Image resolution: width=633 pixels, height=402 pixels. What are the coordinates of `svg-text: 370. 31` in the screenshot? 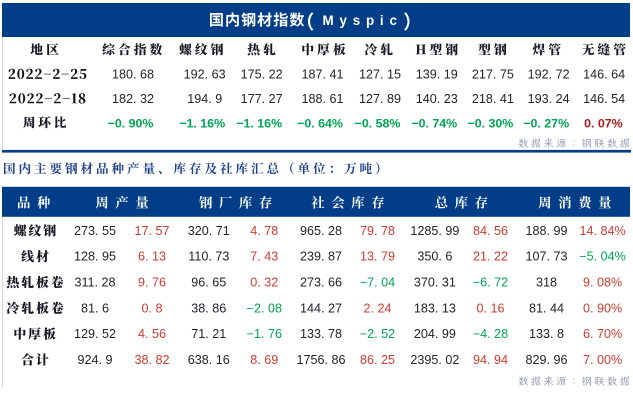 It's located at (435, 283).